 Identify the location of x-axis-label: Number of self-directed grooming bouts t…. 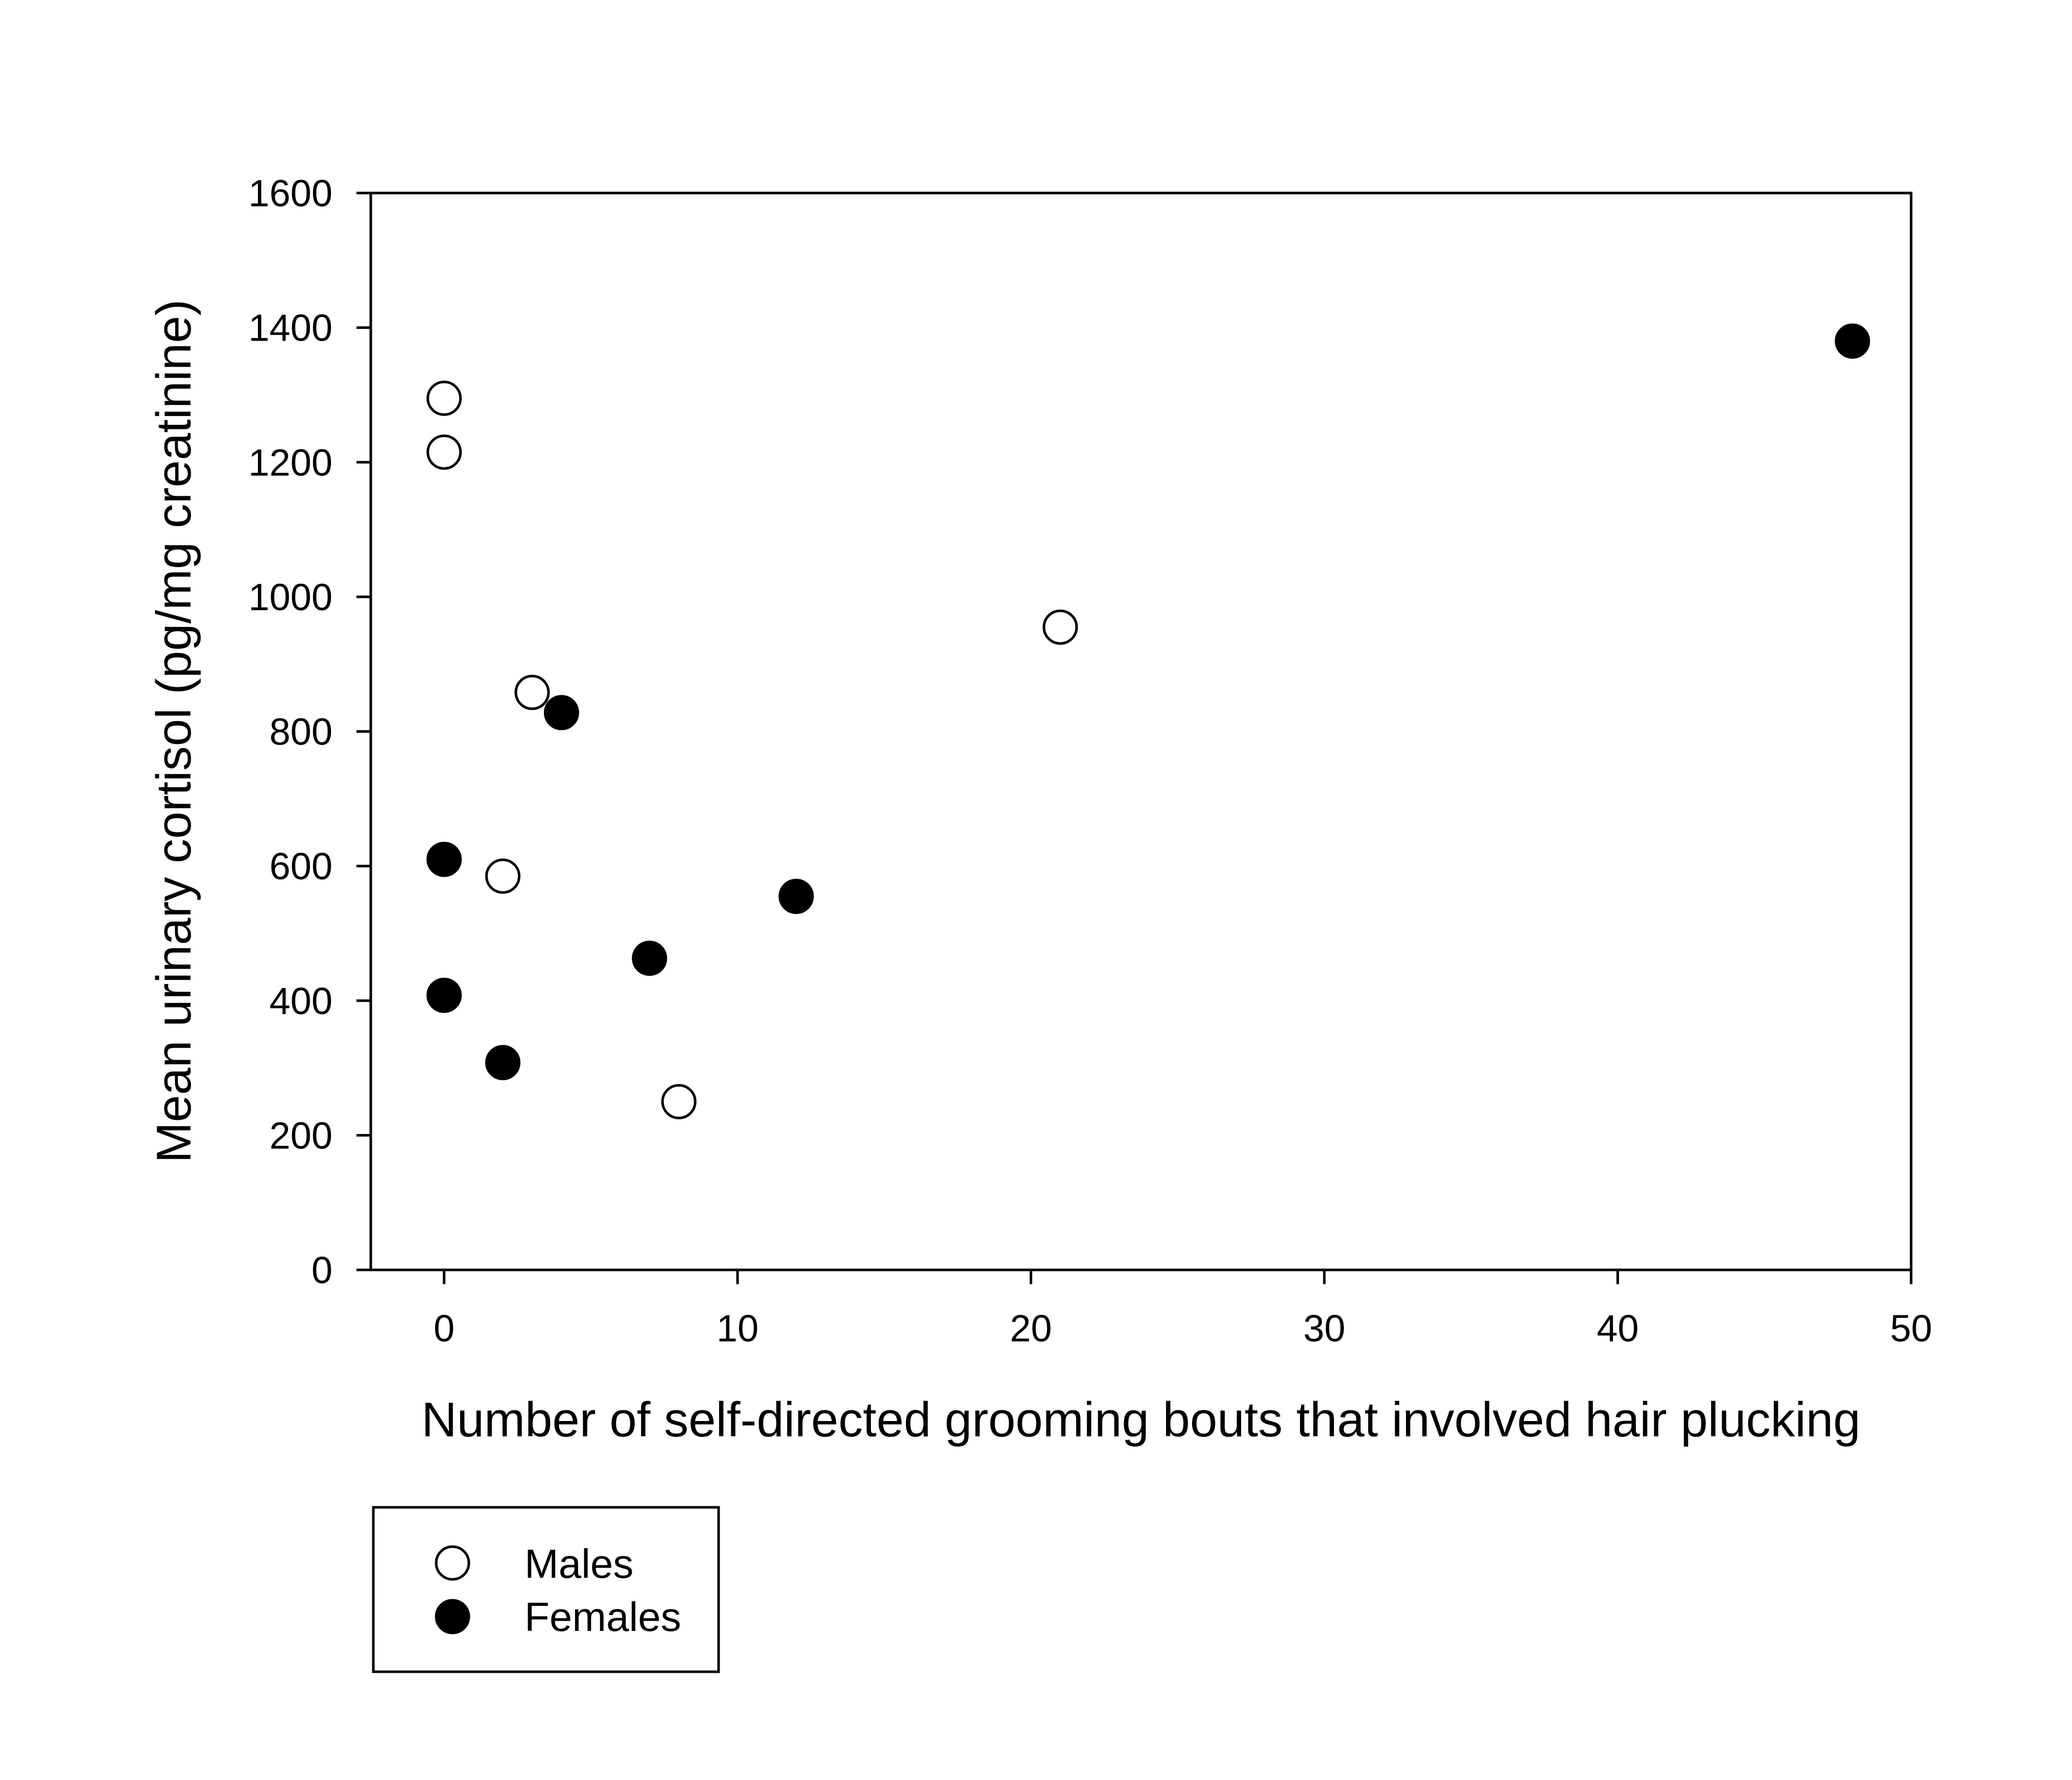
(1140, 1419).